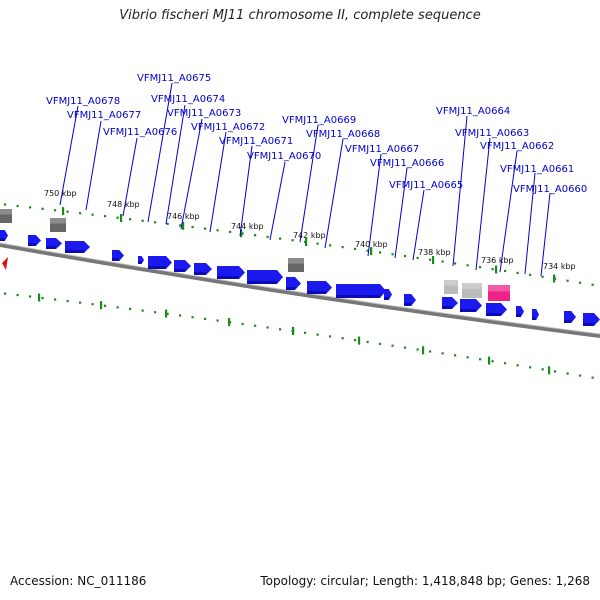 The image size is (600, 600). I want to click on inner-tick-track, so click(299, 335).